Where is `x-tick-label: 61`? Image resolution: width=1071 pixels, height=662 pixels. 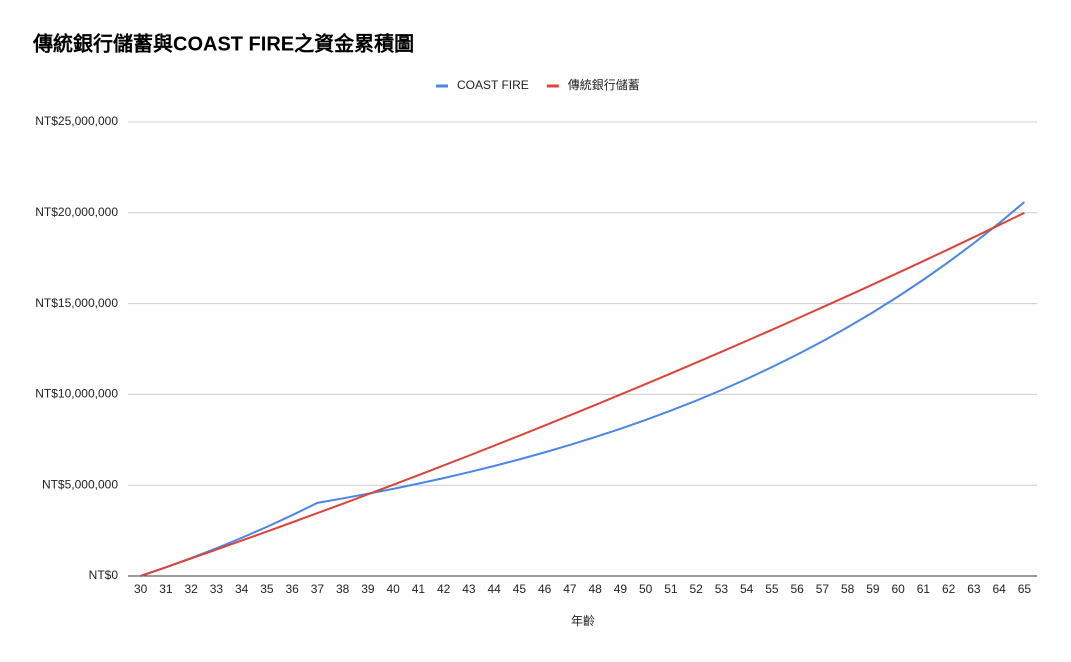 x-tick-label: 61 is located at coordinates (924, 589).